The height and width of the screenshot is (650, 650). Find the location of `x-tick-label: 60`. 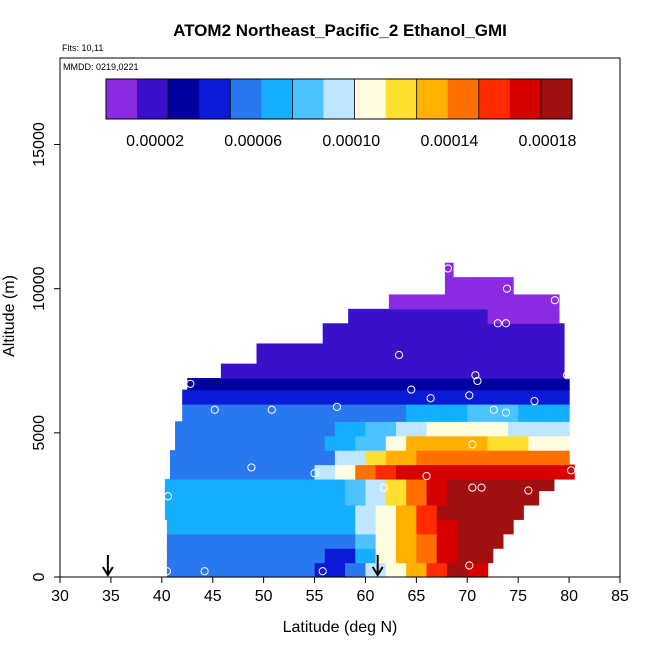

x-tick-label: 60 is located at coordinates (366, 596).